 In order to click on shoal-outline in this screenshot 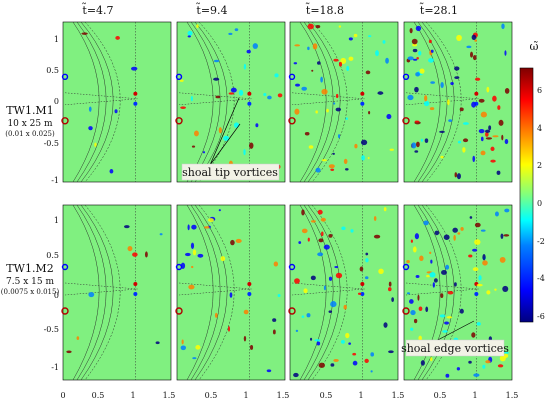, I will do `click(215, 99)`.